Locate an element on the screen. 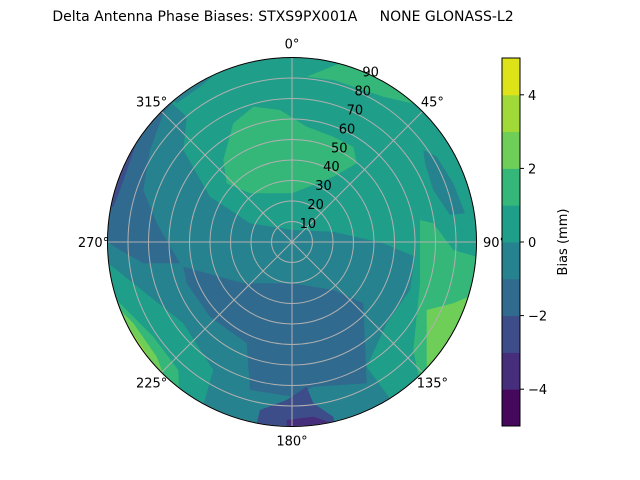 The image size is (640, 480). contour-level--2--1 is located at coordinates (275, 331).